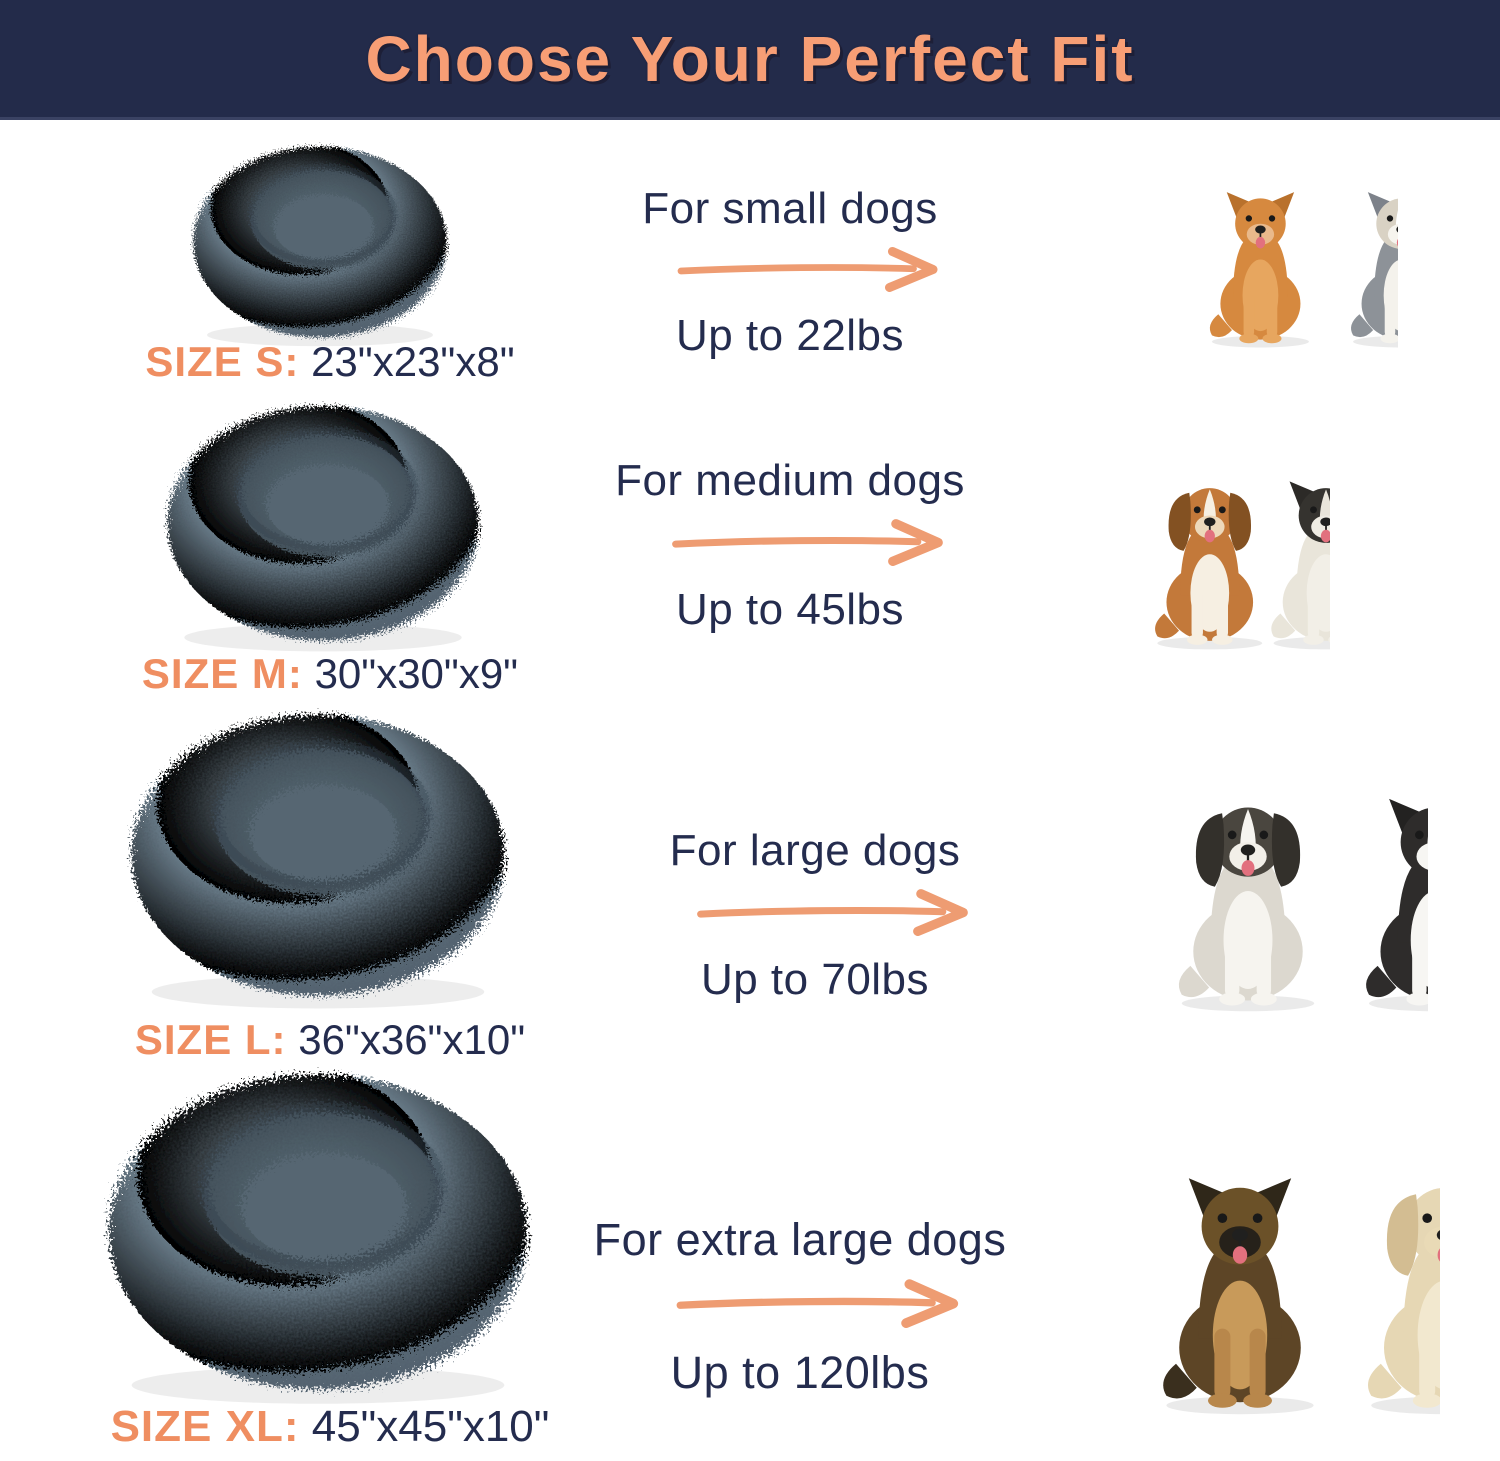  Describe the element at coordinates (430, 1426) in the screenshot. I see `size-xl-dimensions: 45"x45"x10"` at that location.